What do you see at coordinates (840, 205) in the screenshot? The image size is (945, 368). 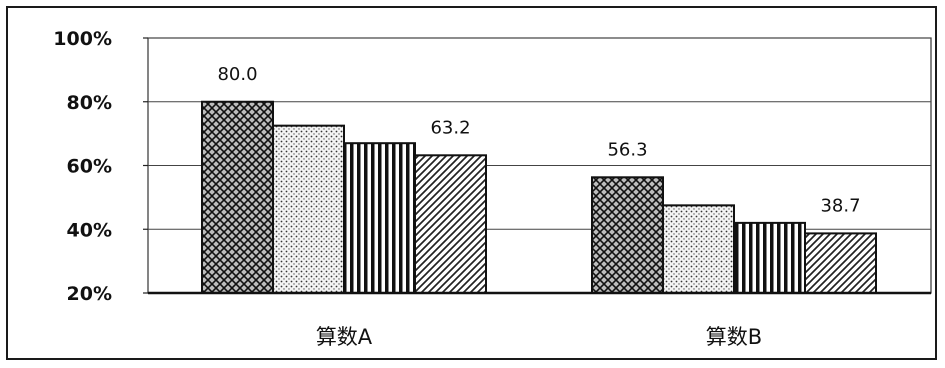 I see `data-label: 38.7` at bounding box center [840, 205].